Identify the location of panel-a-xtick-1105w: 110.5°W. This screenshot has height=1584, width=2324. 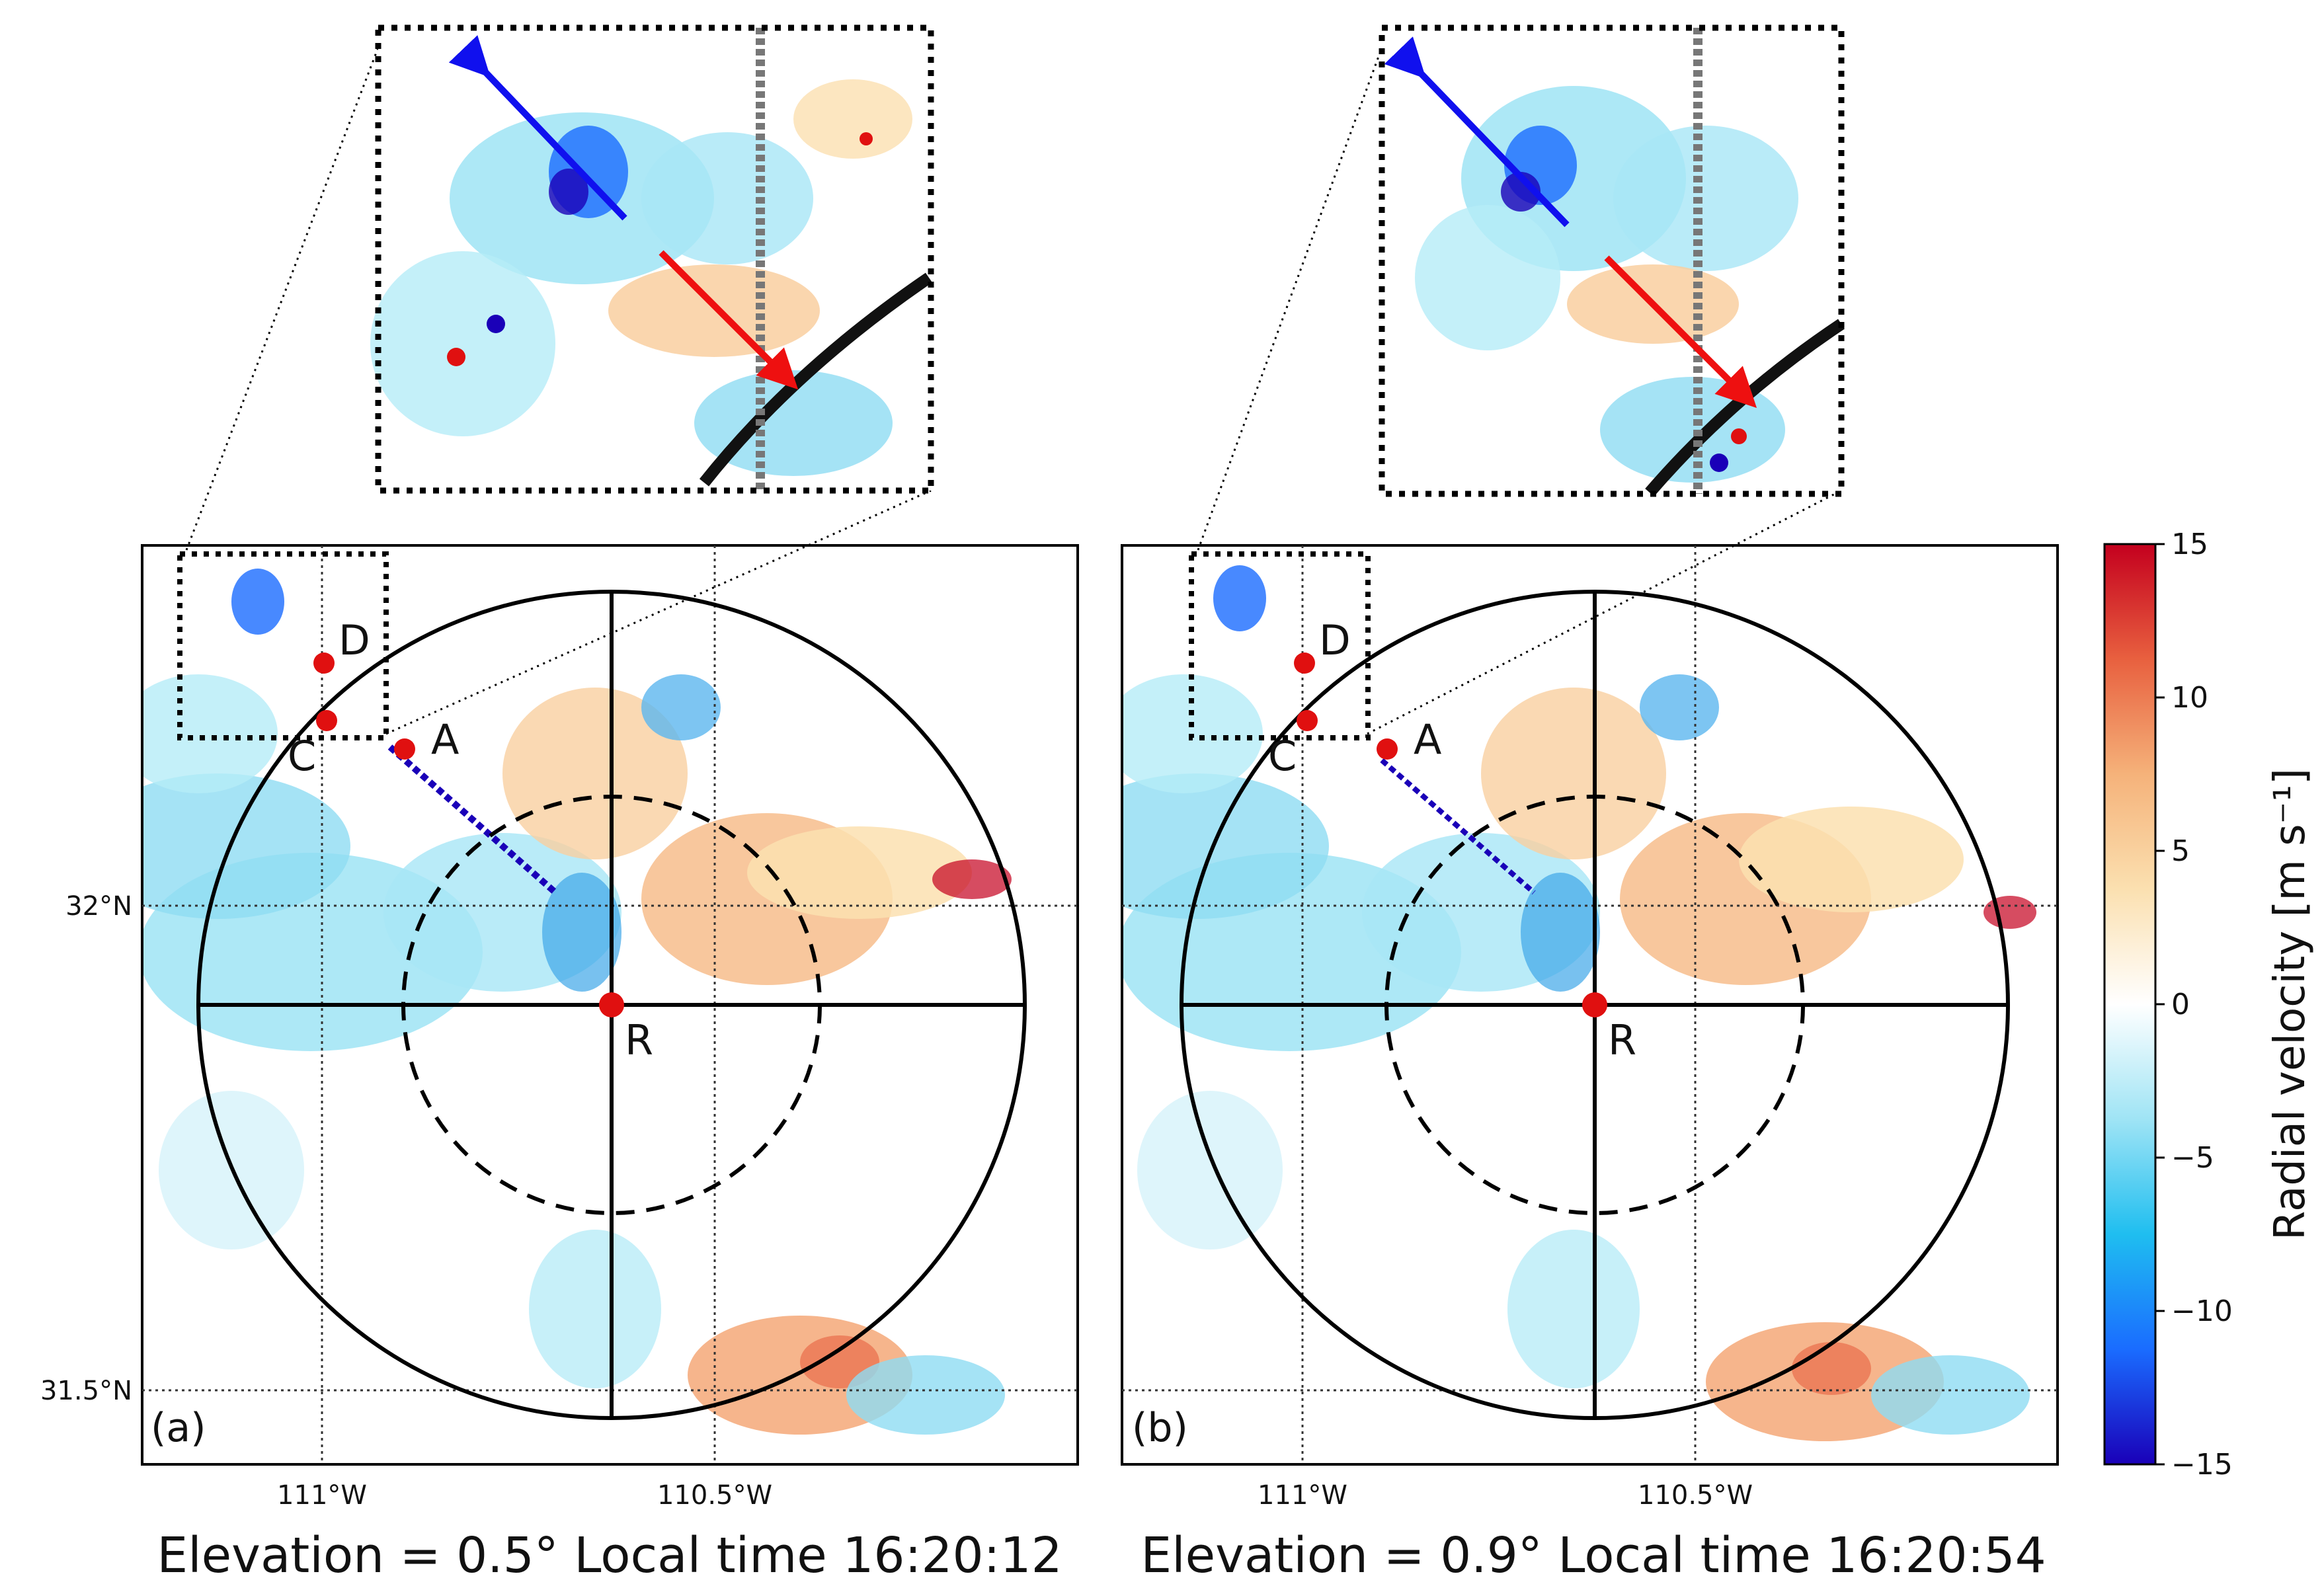
(714, 1495).